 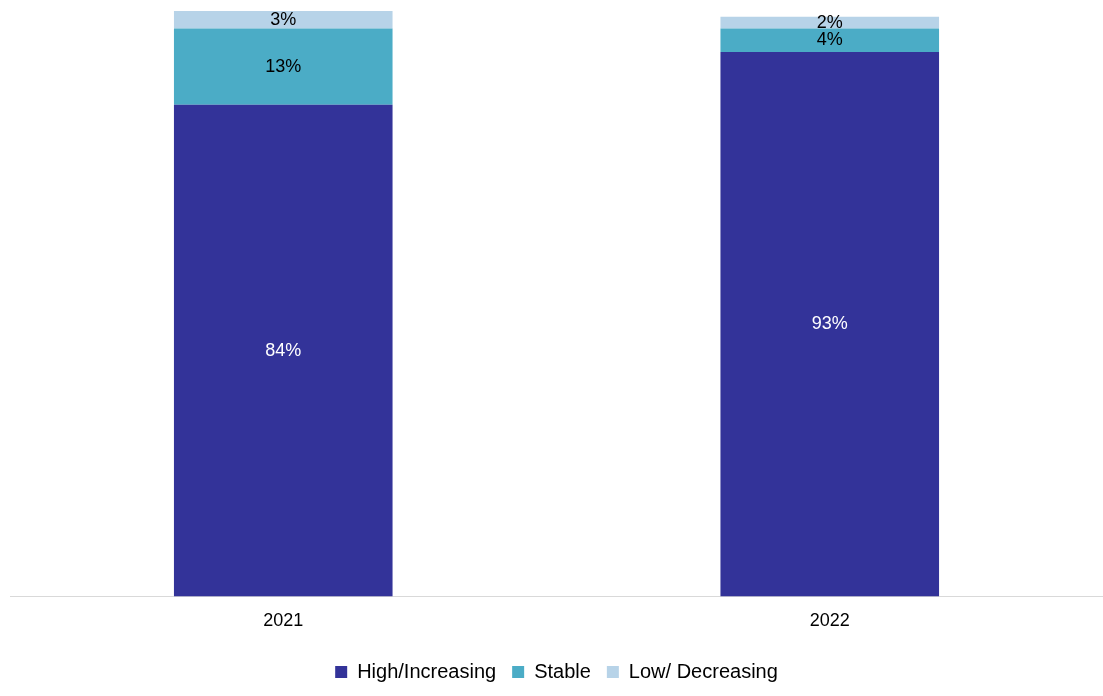 I want to click on legend-label: Low/ Decreasing, so click(x=703, y=670).